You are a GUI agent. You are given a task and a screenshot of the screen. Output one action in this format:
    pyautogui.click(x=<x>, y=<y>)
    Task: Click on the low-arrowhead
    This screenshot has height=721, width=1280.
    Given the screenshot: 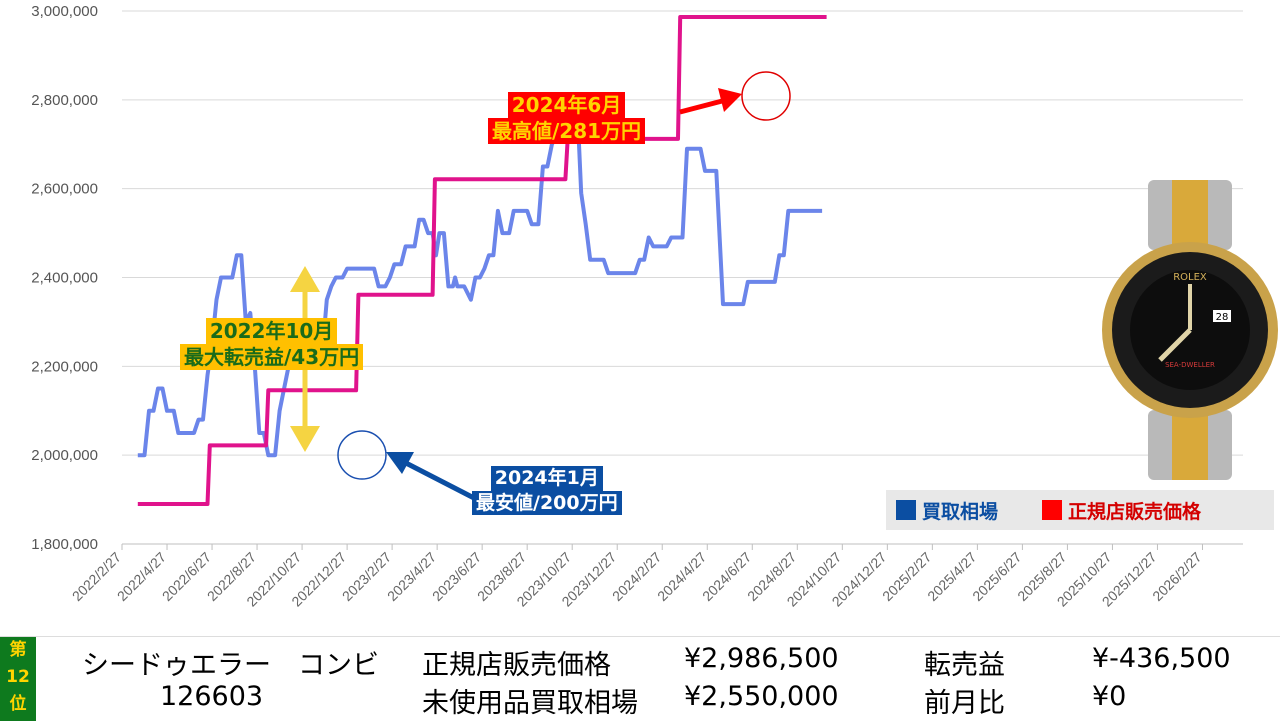 What is the action you would take?
    pyautogui.click(x=400, y=463)
    